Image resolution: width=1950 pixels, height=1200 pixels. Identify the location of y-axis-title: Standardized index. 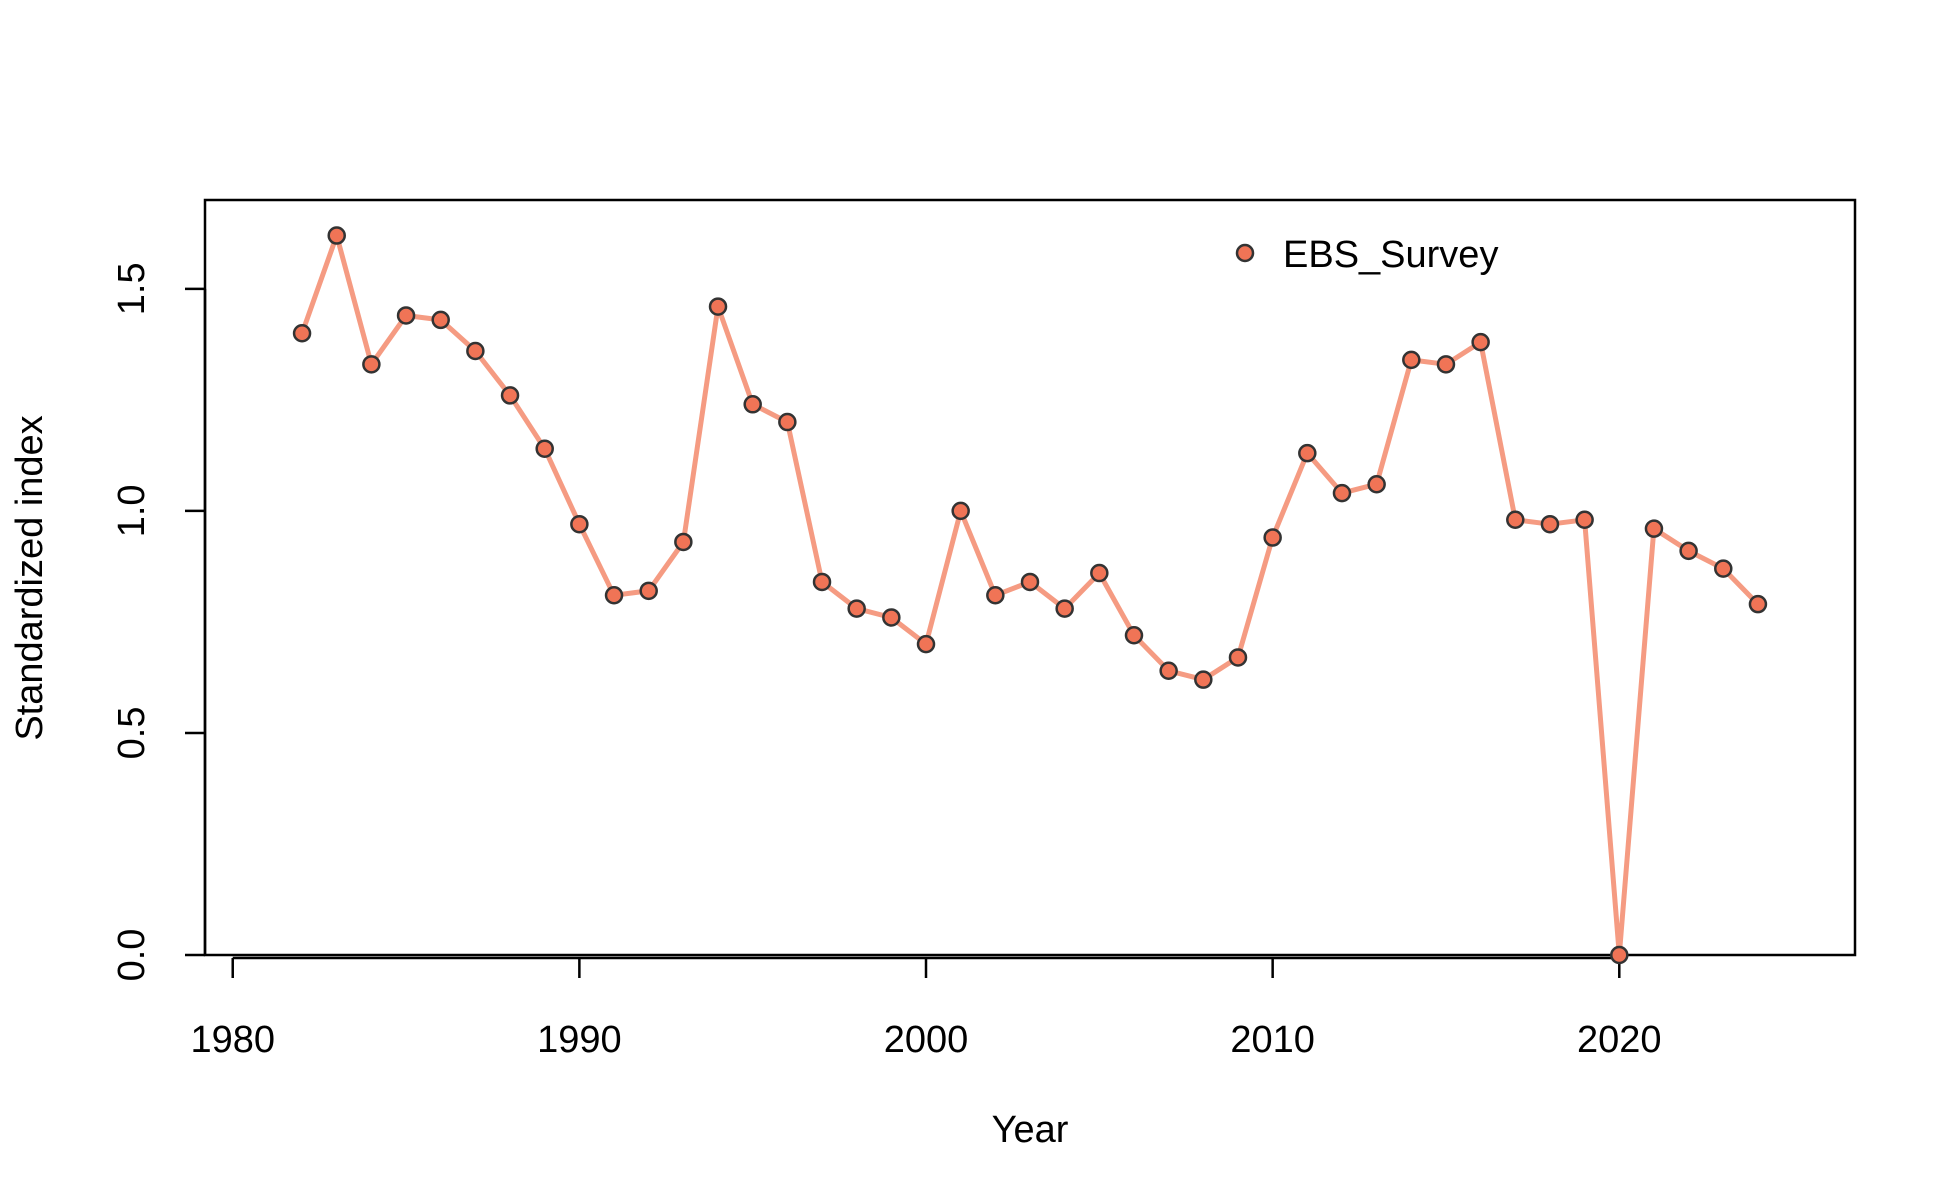
(30, 577).